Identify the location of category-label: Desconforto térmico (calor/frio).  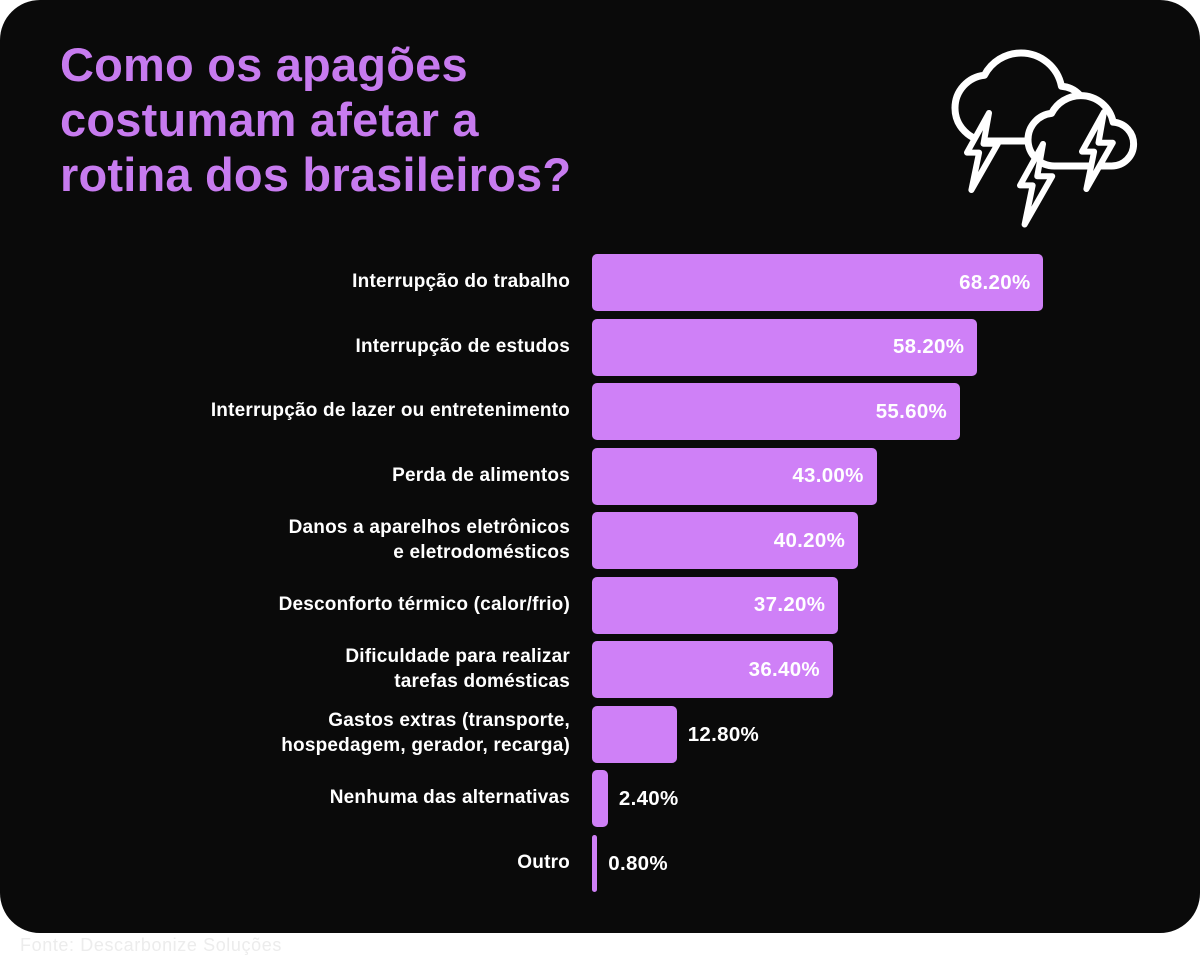
(424, 604).